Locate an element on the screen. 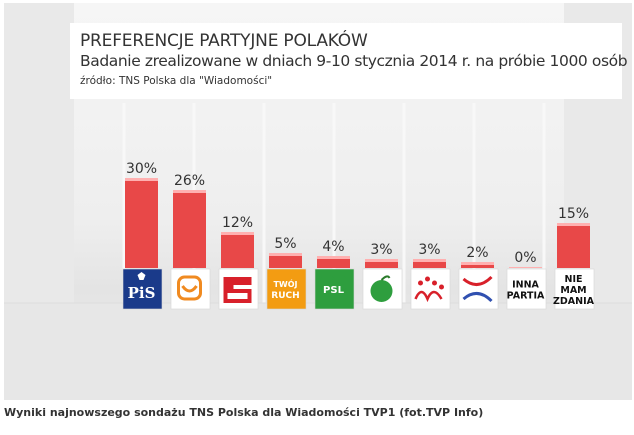 The image size is (634, 435). value-label-4: 4% is located at coordinates (333, 247).